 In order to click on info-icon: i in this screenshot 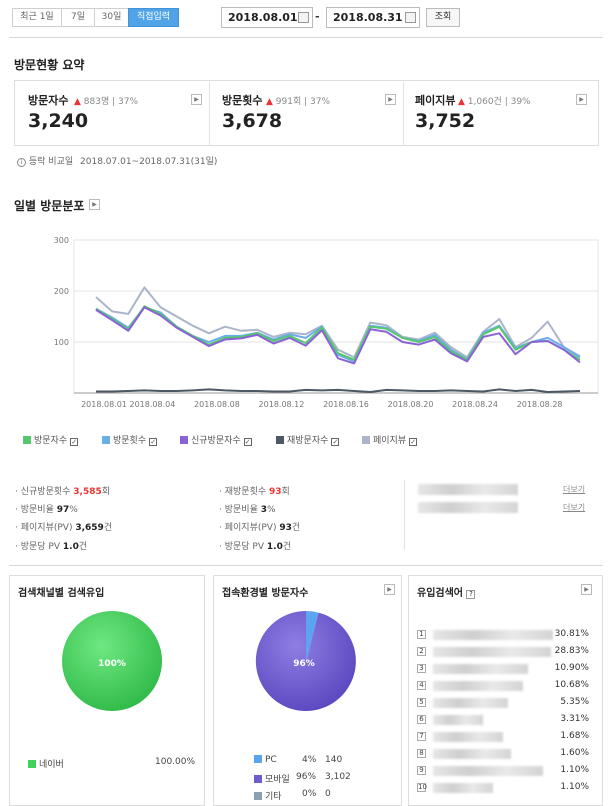, I will do `click(21, 162)`.